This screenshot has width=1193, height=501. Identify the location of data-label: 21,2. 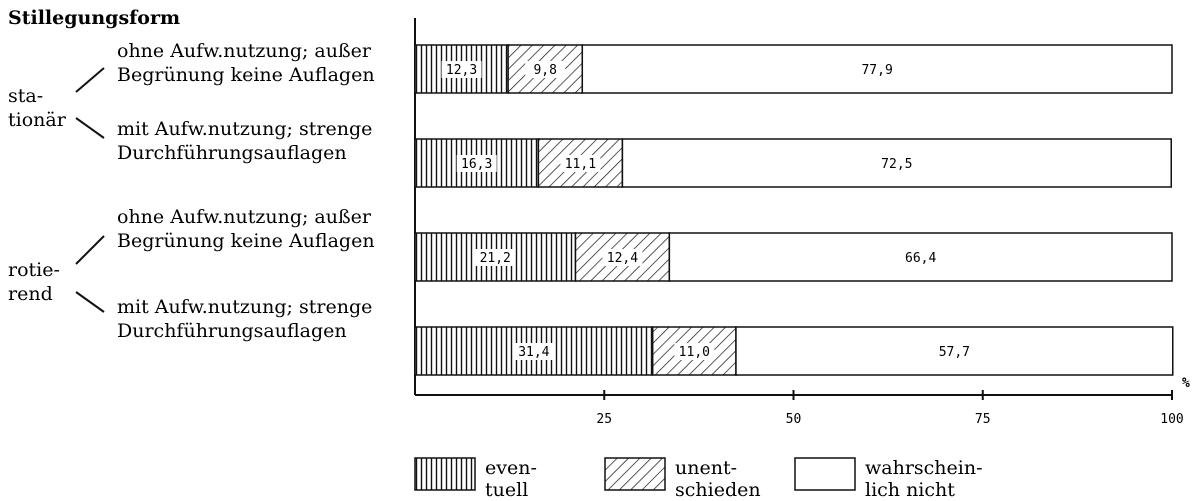
(495, 258).